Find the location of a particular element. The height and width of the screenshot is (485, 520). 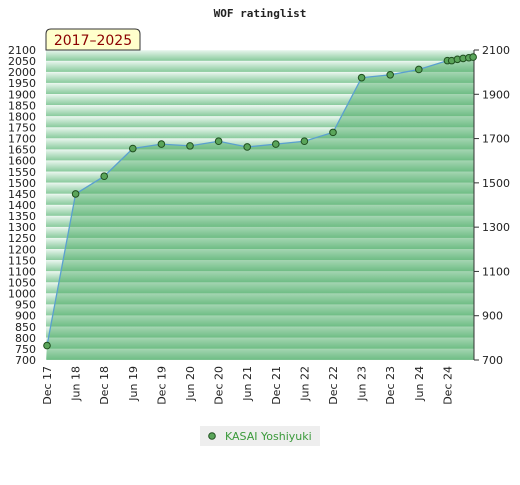

y-tick-label: 1350 is located at coordinates (22, 216).